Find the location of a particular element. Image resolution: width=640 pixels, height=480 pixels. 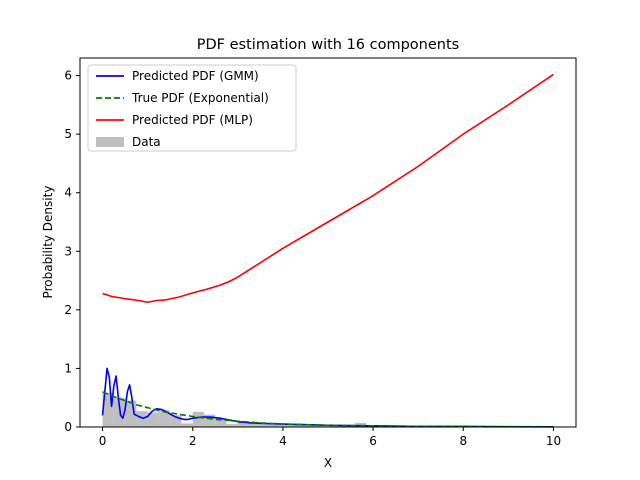

x-axis: 0 2 4 6 8 10 is located at coordinates (330, 437).